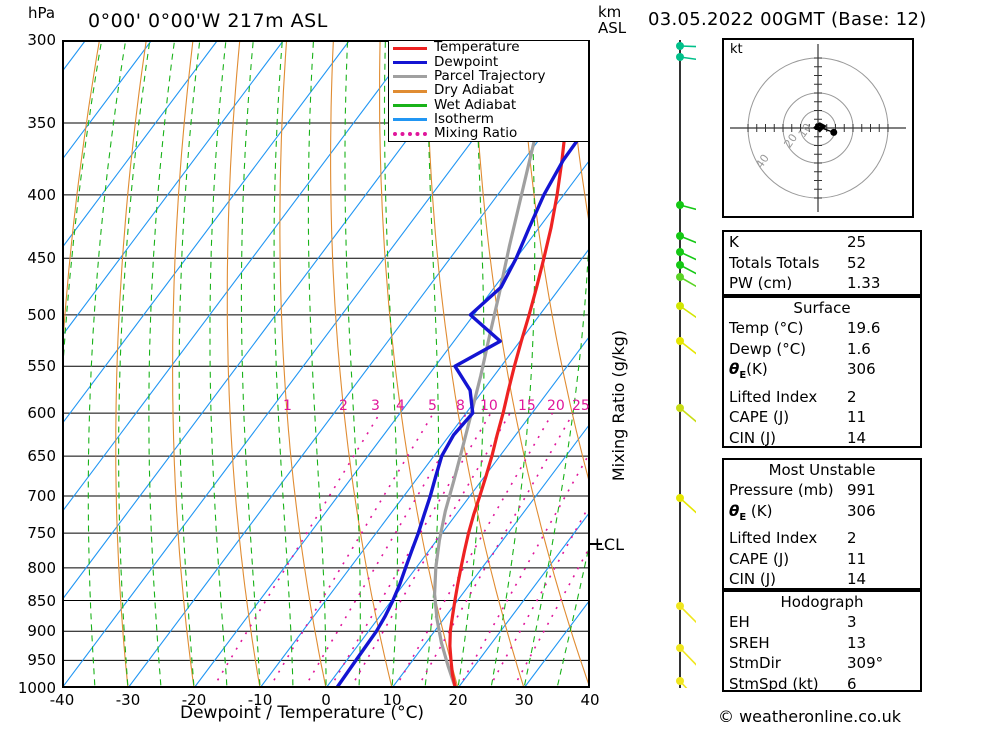 This screenshot has height=733, width=1000. I want to click on pressure-tick-950: 950, so click(41, 660).